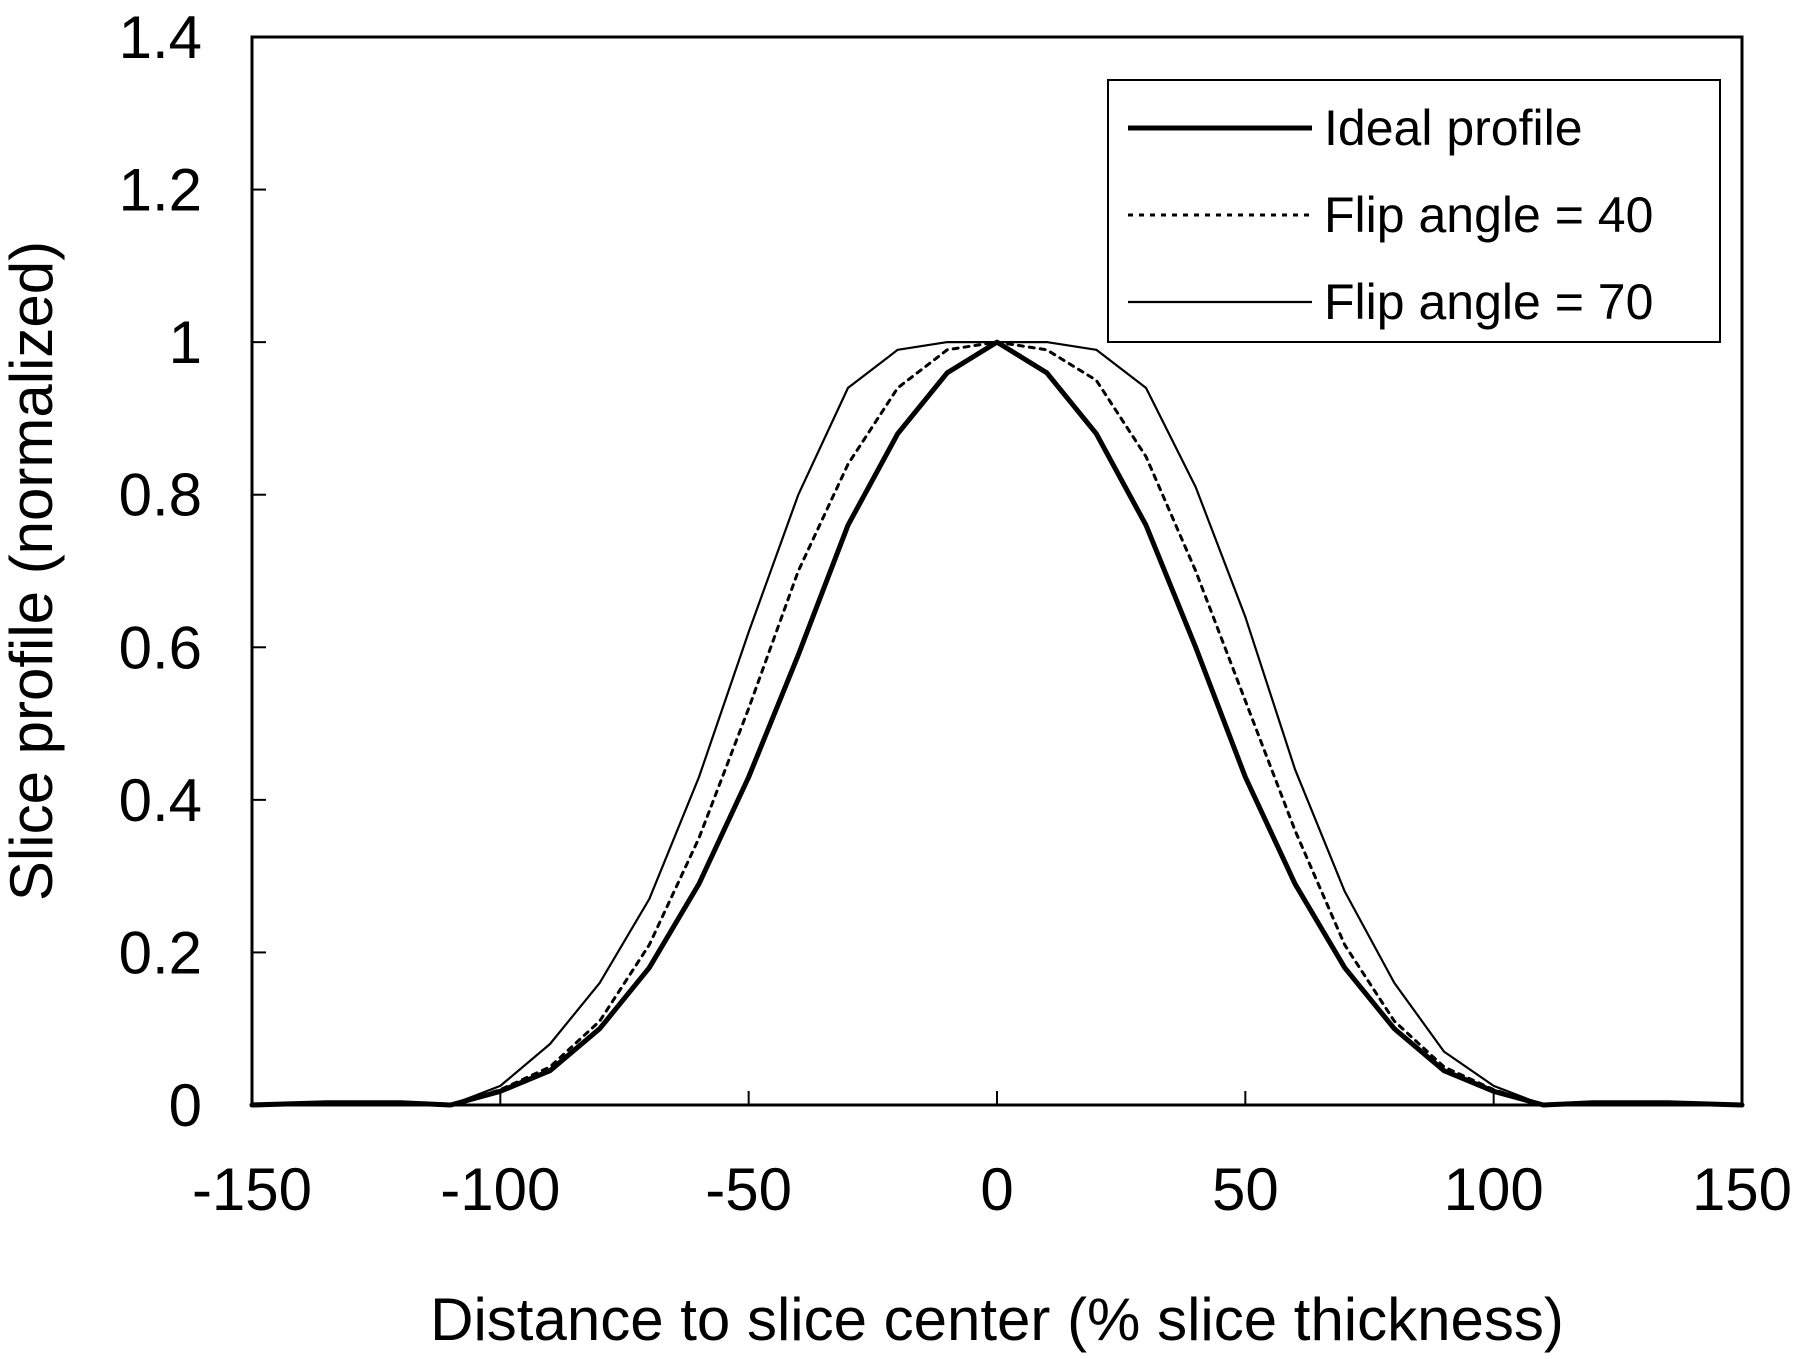  Describe the element at coordinates (160, 190) in the screenshot. I see `y-tick-label: 1.2` at that location.